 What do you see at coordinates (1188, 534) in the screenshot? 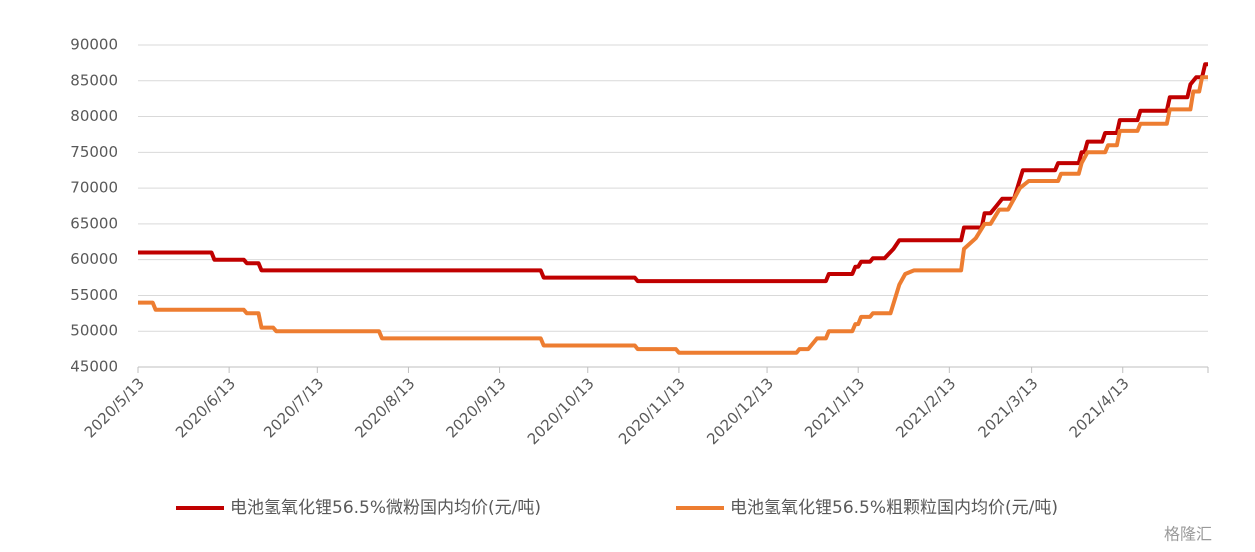
I see `watermark: 格隆汇` at bounding box center [1188, 534].